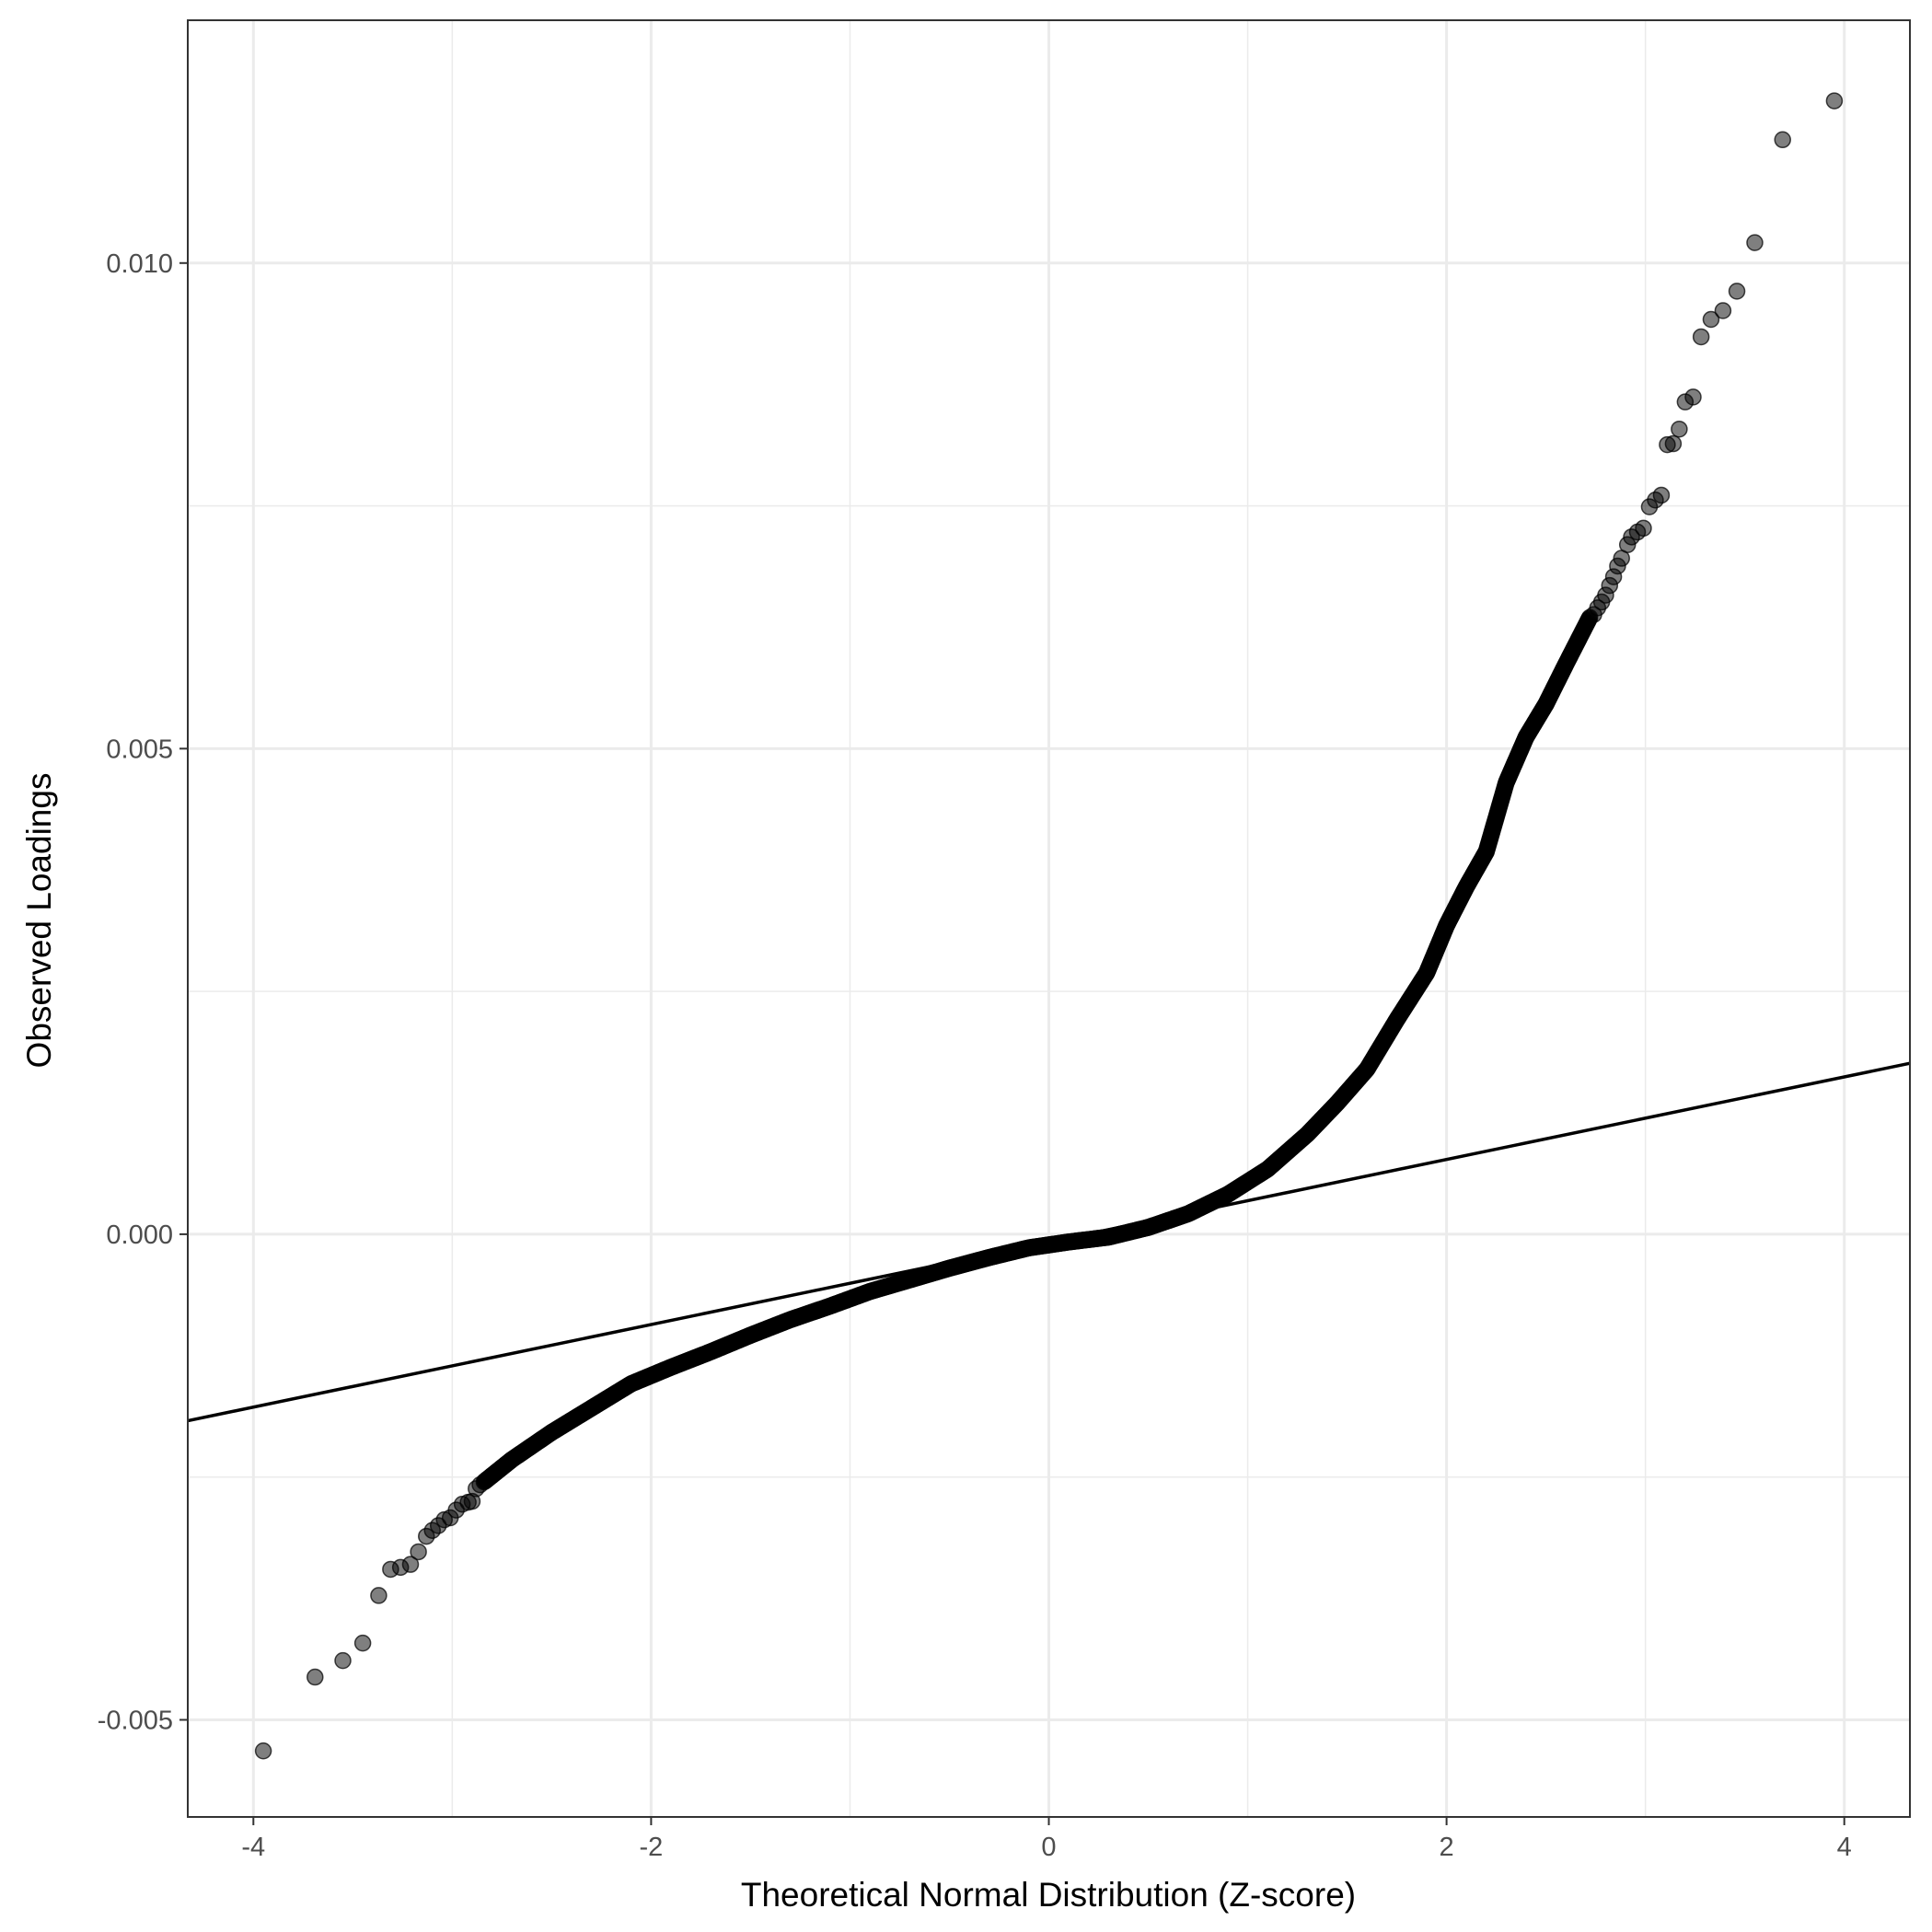 This screenshot has width=1932, height=1932. Describe the element at coordinates (1845, 1848) in the screenshot. I see `x-tick-label: 4` at that location.